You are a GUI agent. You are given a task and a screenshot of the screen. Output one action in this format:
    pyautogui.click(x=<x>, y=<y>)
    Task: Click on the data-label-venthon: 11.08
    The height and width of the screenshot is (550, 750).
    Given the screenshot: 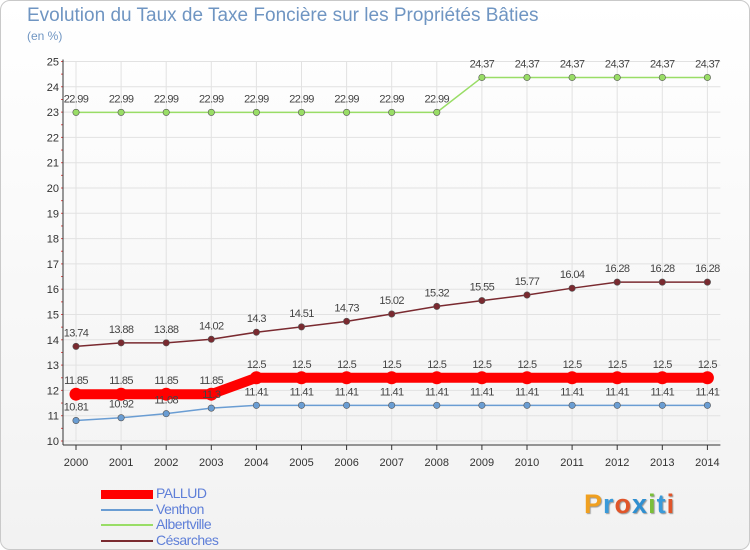 What is the action you would take?
    pyautogui.click(x=166, y=401)
    